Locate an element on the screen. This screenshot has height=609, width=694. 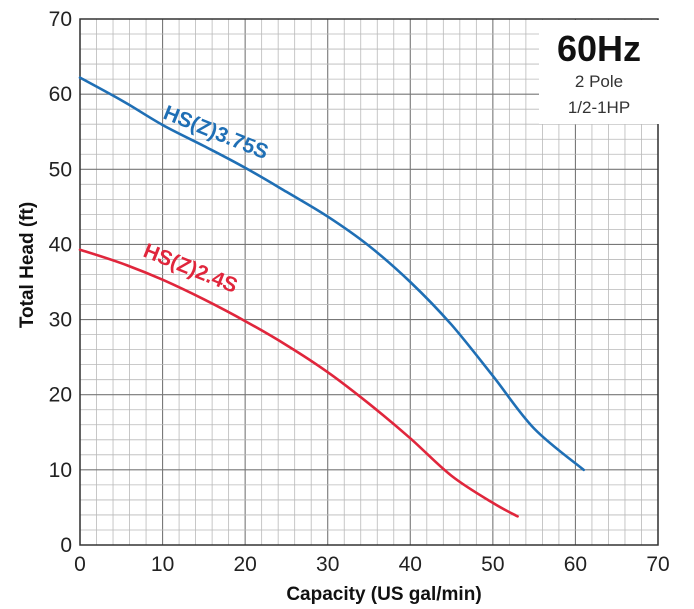
frequency-label: 60Hz is located at coordinates (599, 48).